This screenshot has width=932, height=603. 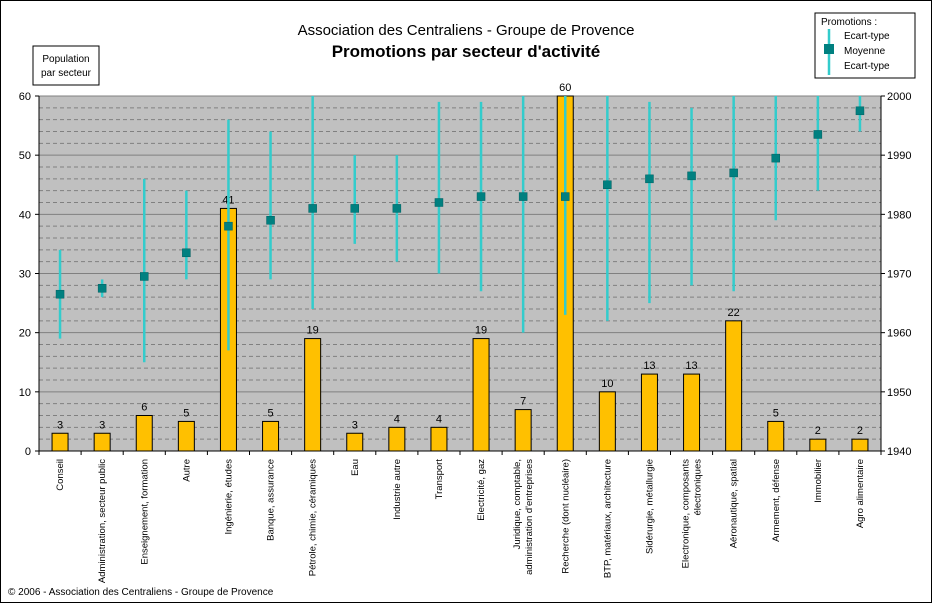 I want to click on category-label: Industrie autre, so click(x=397, y=489).